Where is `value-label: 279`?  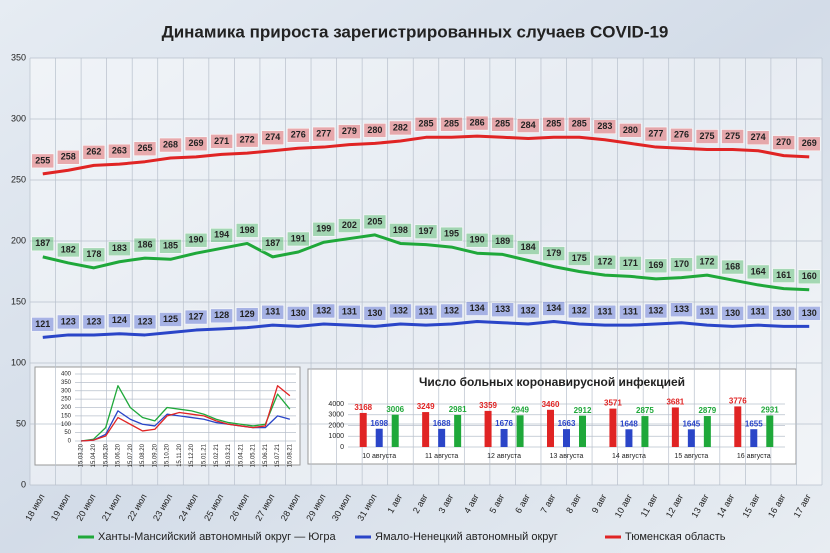 value-label: 279 is located at coordinates (349, 131).